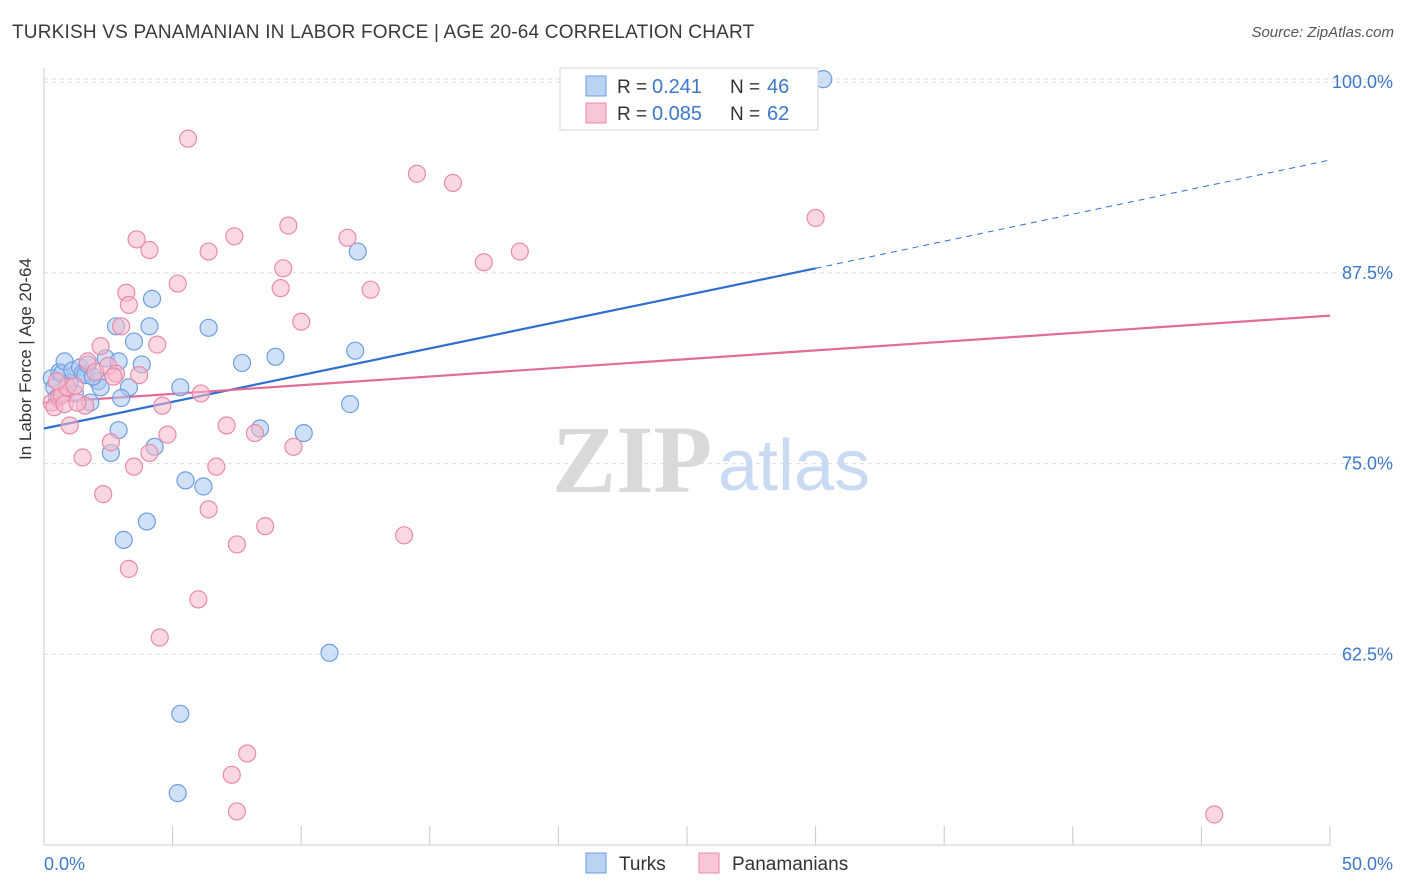 The width and height of the screenshot is (1406, 892). Describe the element at coordinates (687, 359) in the screenshot. I see `panamanians-trend-line` at that location.